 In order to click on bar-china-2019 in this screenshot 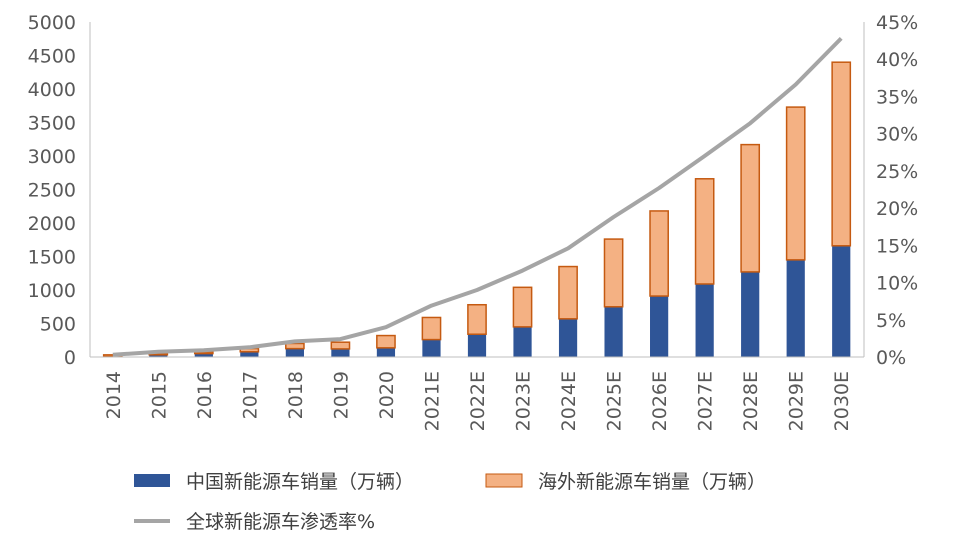, I will do `click(340, 352)`.